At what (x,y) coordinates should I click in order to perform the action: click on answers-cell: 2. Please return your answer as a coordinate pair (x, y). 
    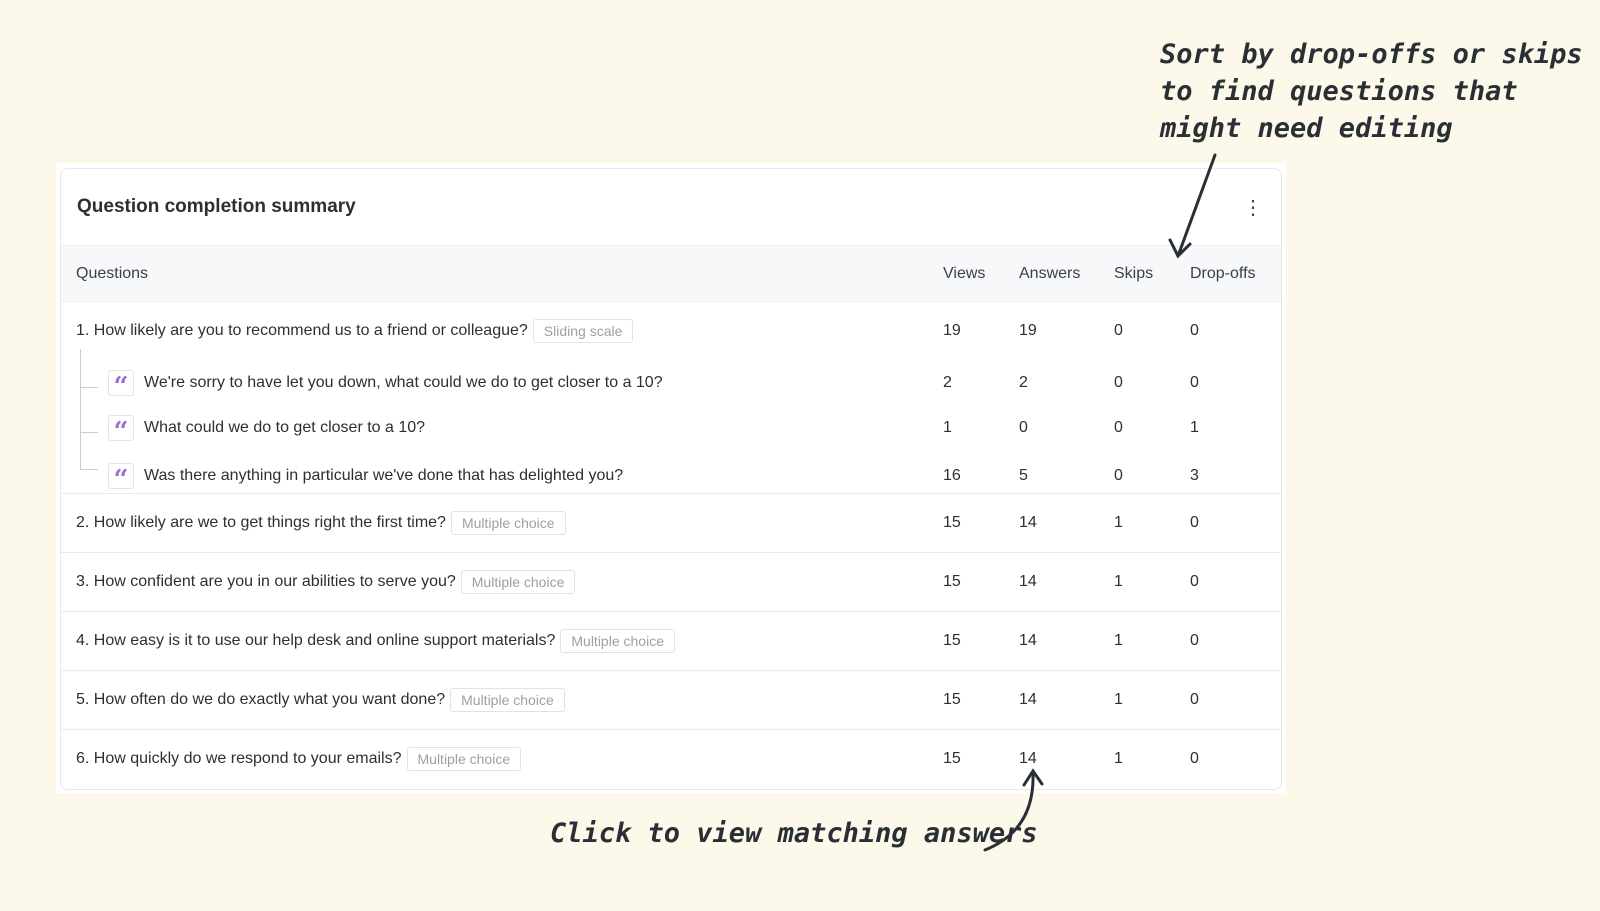
    Looking at the image, I should click on (1023, 382).